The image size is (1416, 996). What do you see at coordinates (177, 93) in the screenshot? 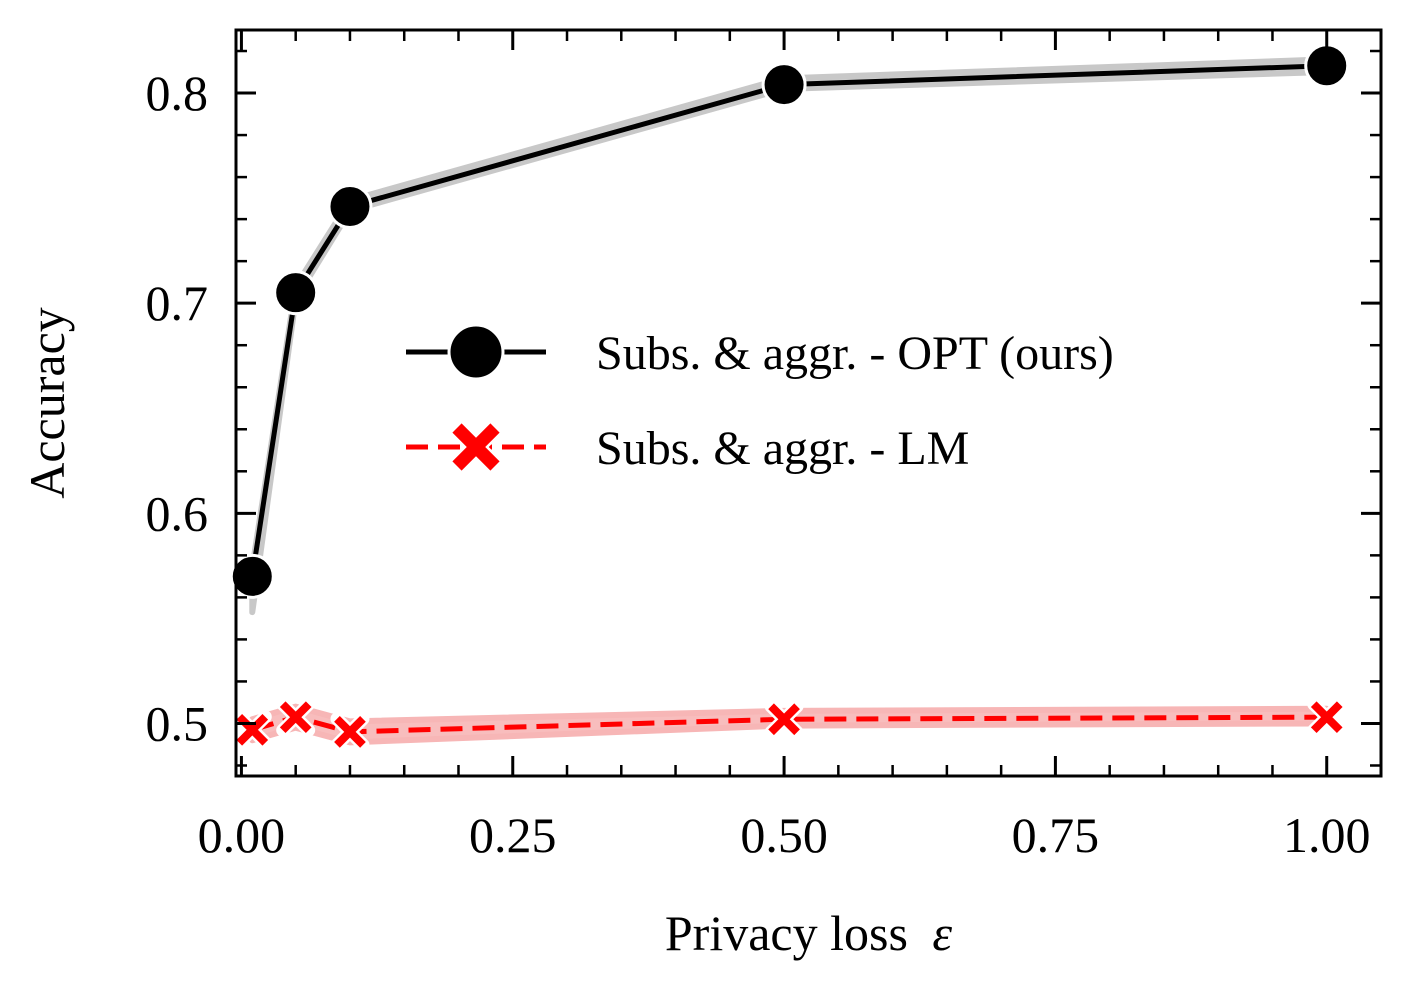
I see `y-tick-label: 0.8` at bounding box center [177, 93].